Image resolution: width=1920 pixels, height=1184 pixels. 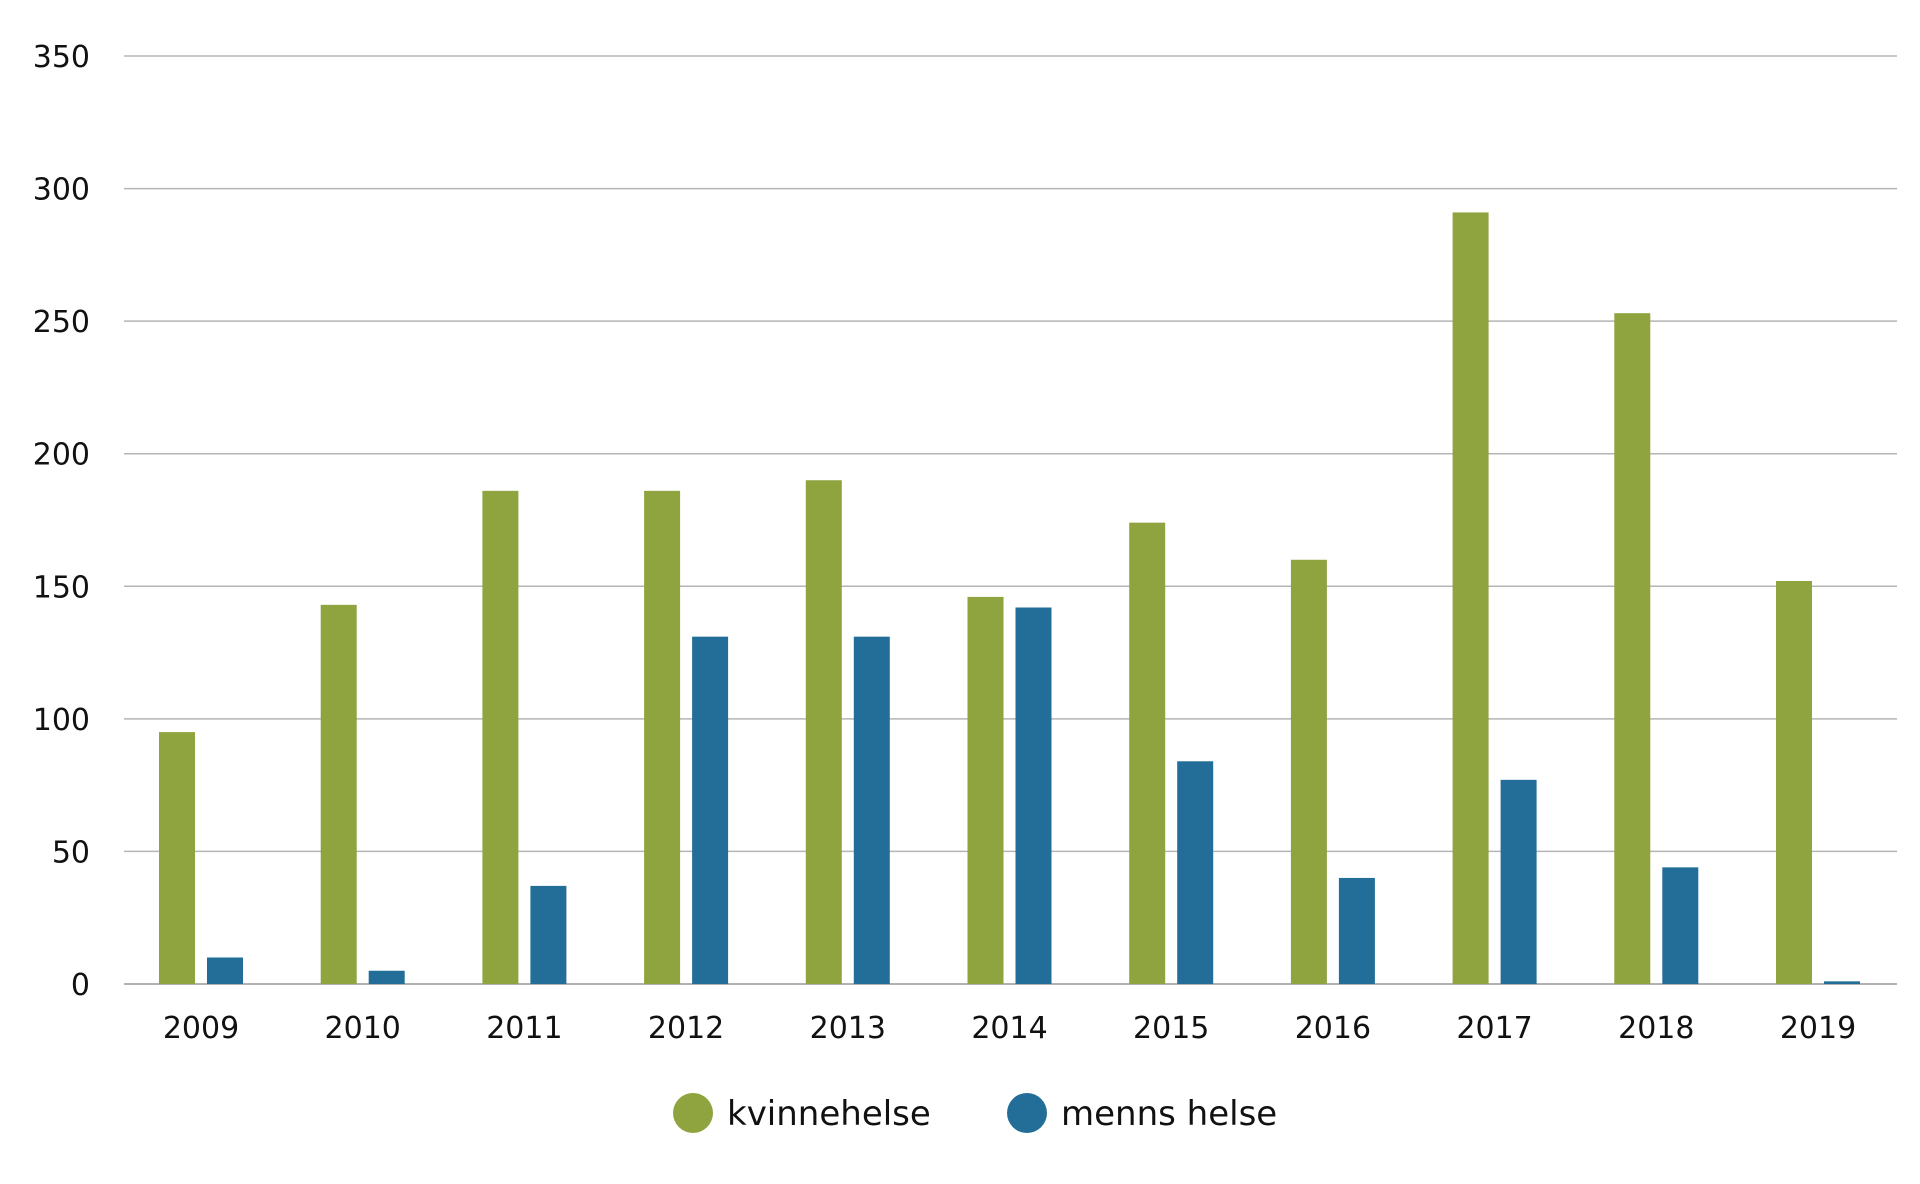 I want to click on bar-kvinnehelse-2012, so click(x=662, y=737).